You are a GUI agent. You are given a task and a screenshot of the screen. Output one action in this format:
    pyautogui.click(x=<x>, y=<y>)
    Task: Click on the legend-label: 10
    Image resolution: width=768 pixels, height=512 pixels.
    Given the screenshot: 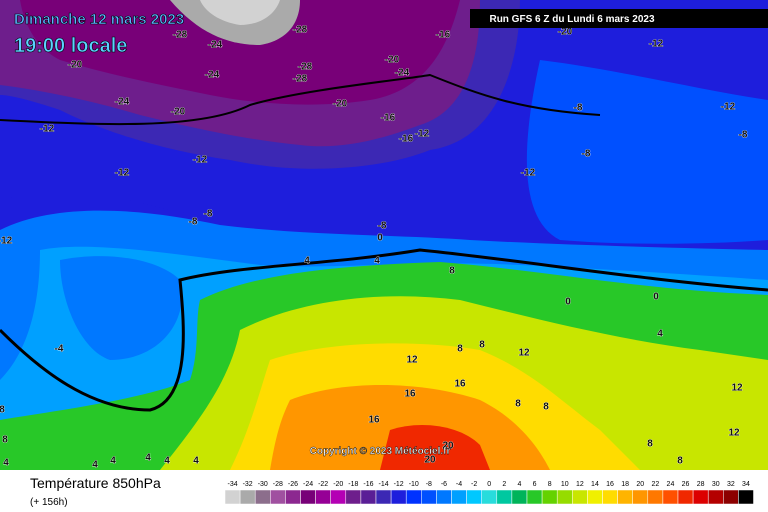 What is the action you would take?
    pyautogui.click(x=565, y=484)
    